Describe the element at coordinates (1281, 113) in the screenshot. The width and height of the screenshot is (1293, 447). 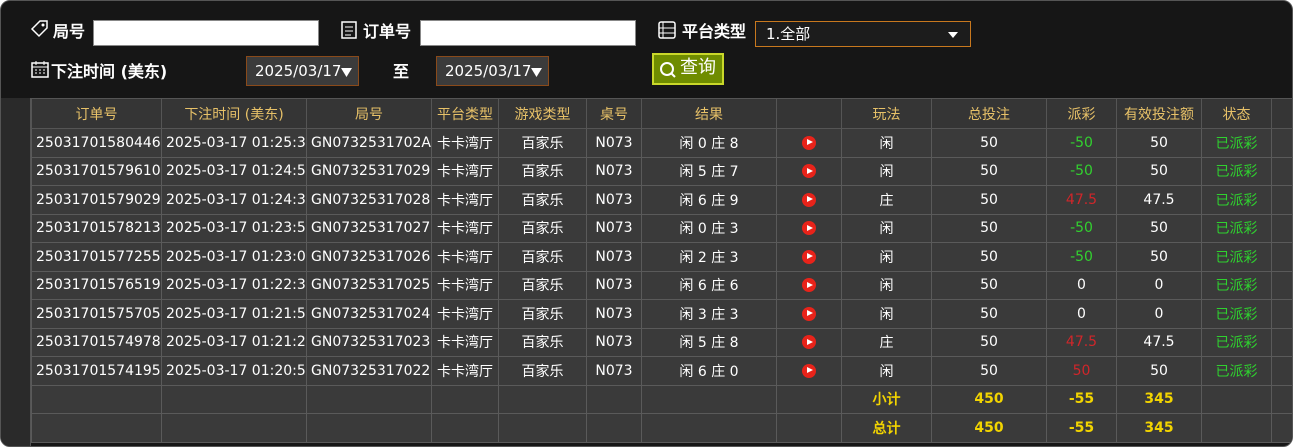
I see `column-header: 派` at that location.